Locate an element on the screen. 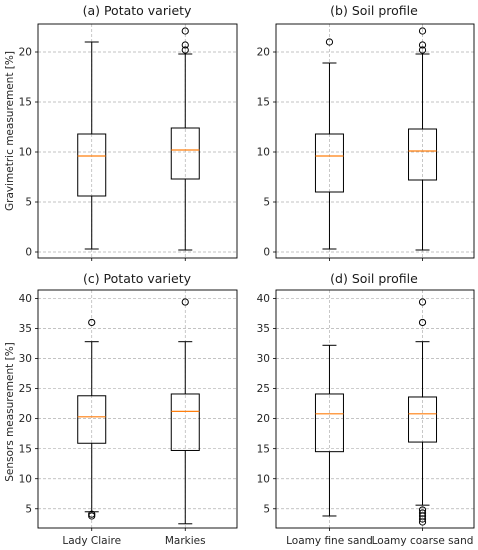  x-tick-label: Loamy fine sand is located at coordinates (329, 541).